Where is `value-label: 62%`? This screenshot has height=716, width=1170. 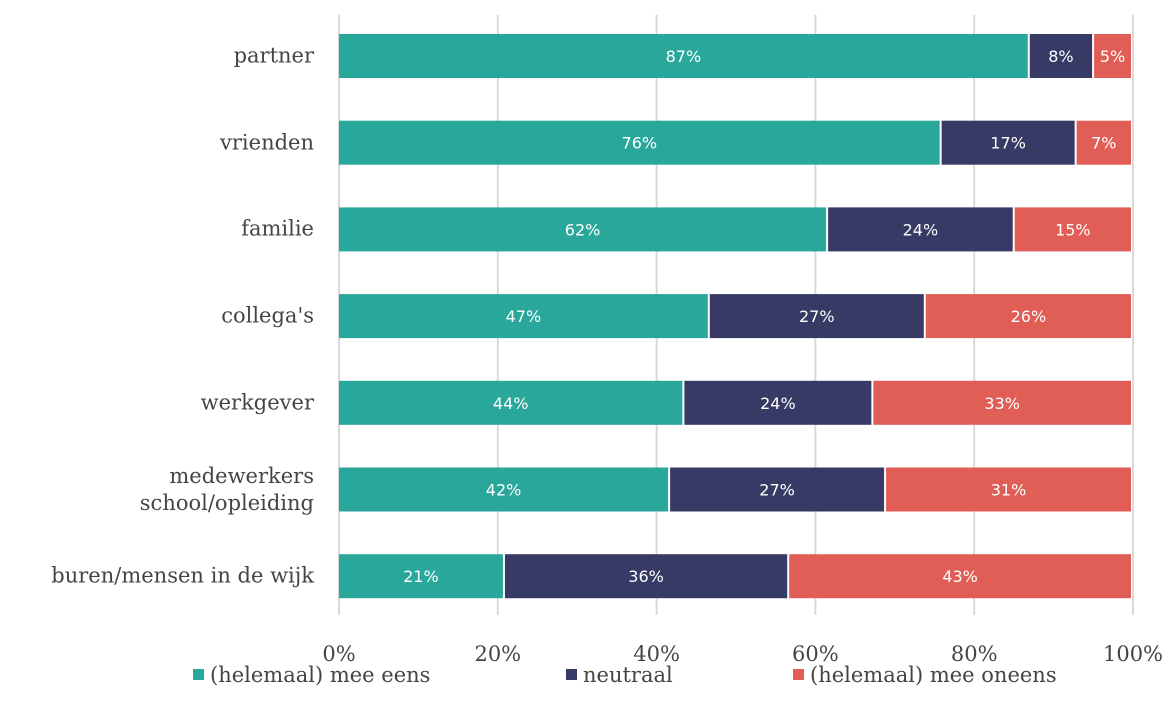
value-label: 62% is located at coordinates (583, 229).